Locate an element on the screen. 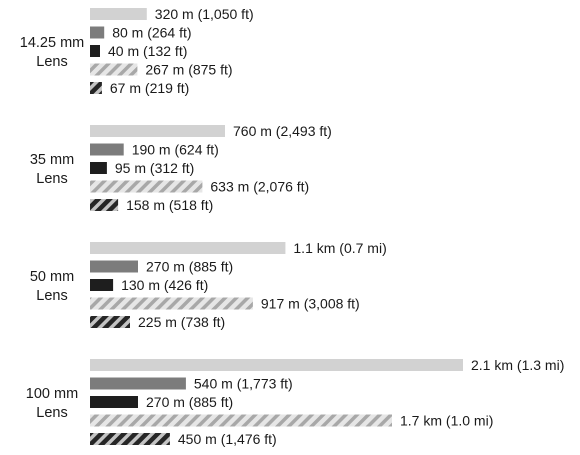 The height and width of the screenshot is (455, 580). category-label: 14.25 mm Lens is located at coordinates (52, 52).